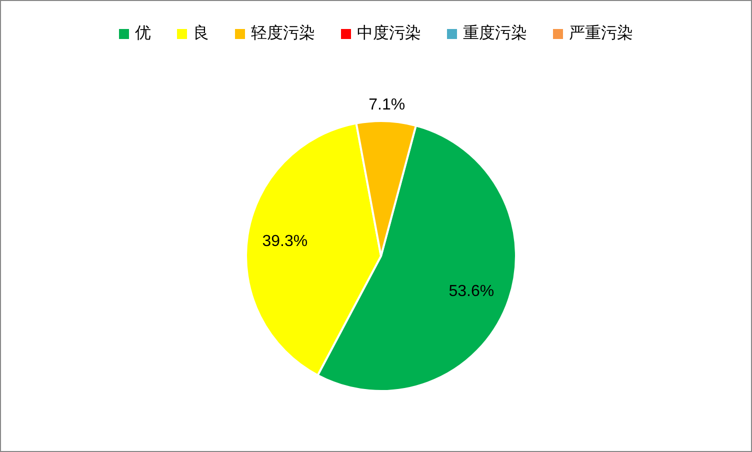  I want to click on legend-label: 严重污染, so click(601, 34).